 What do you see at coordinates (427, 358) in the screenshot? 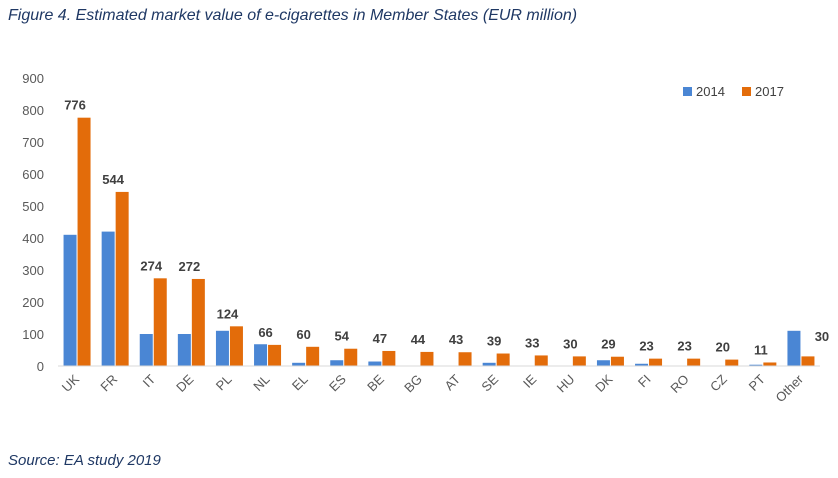
I see `bar-2017-bg` at bounding box center [427, 358].